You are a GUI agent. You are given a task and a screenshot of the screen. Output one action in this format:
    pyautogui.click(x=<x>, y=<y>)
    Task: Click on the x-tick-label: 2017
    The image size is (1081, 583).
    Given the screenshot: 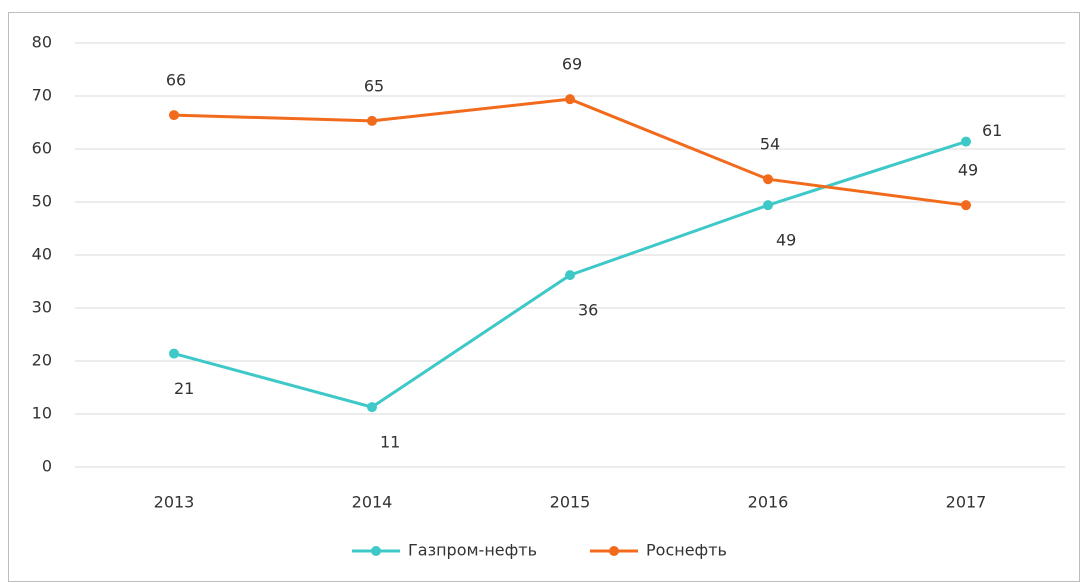 What is the action you would take?
    pyautogui.click(x=966, y=502)
    